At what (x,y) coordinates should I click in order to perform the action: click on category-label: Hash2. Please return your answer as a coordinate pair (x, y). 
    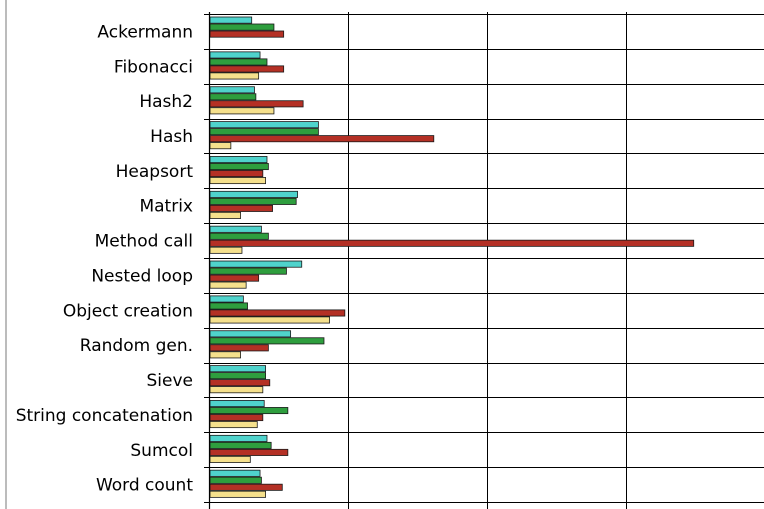
    Looking at the image, I should click on (166, 102).